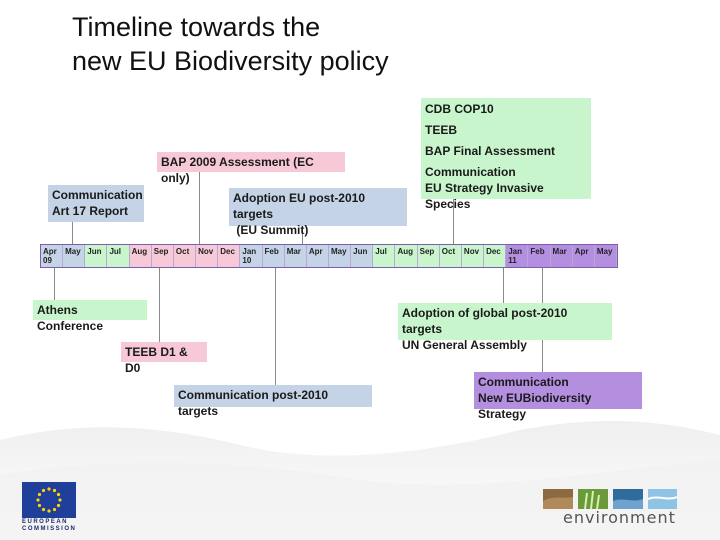 The height and width of the screenshot is (540, 720). Describe the element at coordinates (196, 27) in the screenshot. I see `title-line-1: Timeline towards the` at that location.